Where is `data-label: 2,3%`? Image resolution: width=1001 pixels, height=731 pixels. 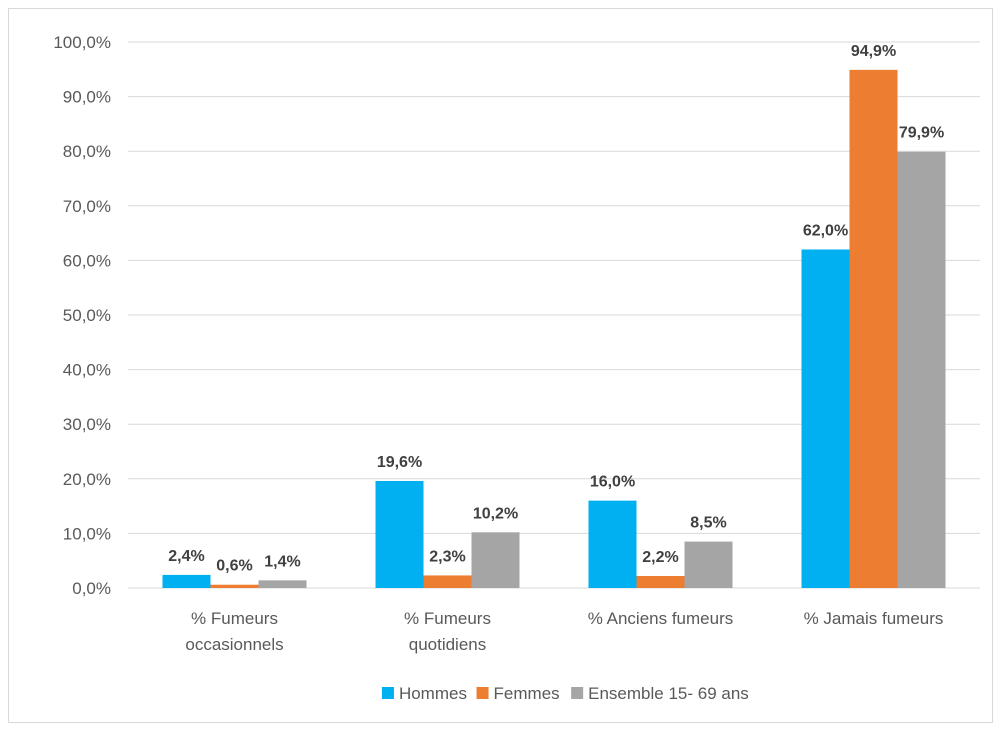
data-label: 2,3% is located at coordinates (447, 556).